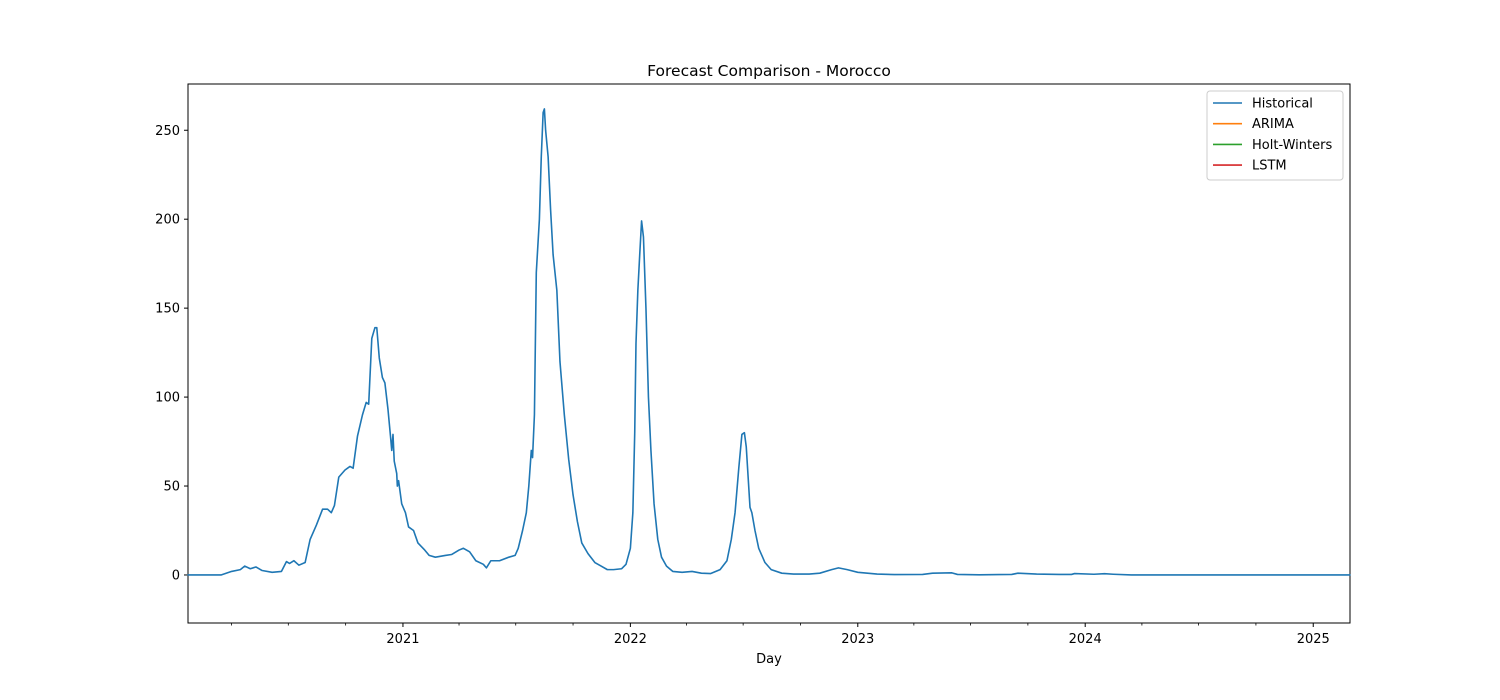 The image size is (1500, 700). Describe the element at coordinates (167, 220) in the screenshot. I see `y-tick-label: 200` at that location.